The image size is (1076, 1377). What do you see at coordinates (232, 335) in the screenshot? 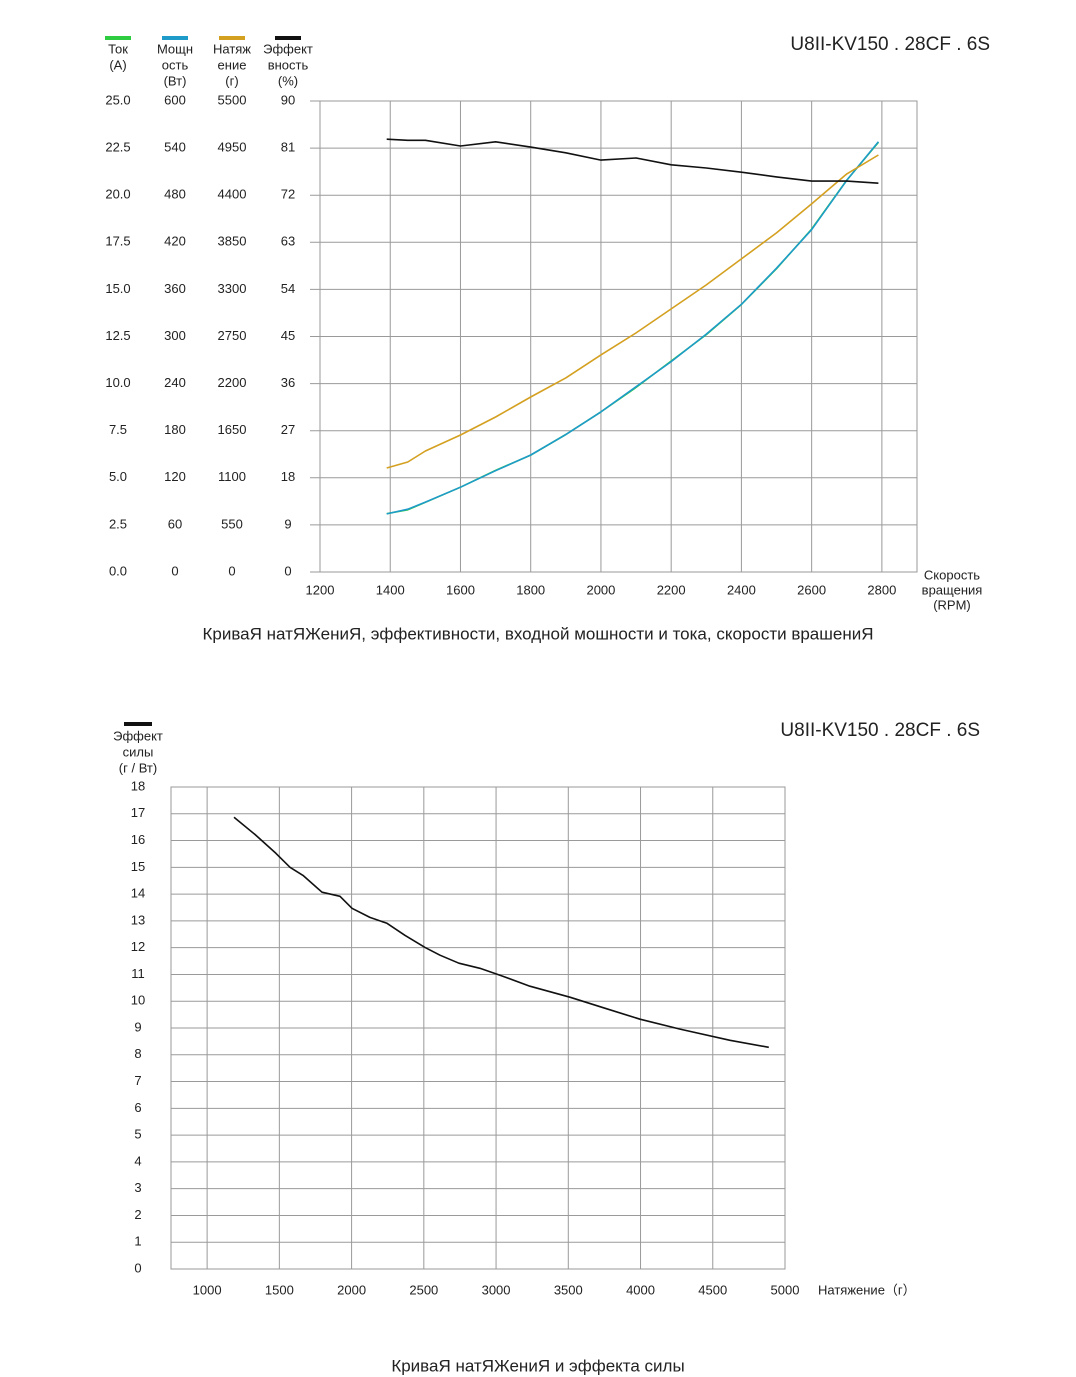
I see `y-tick-label: 2750` at bounding box center [232, 335].